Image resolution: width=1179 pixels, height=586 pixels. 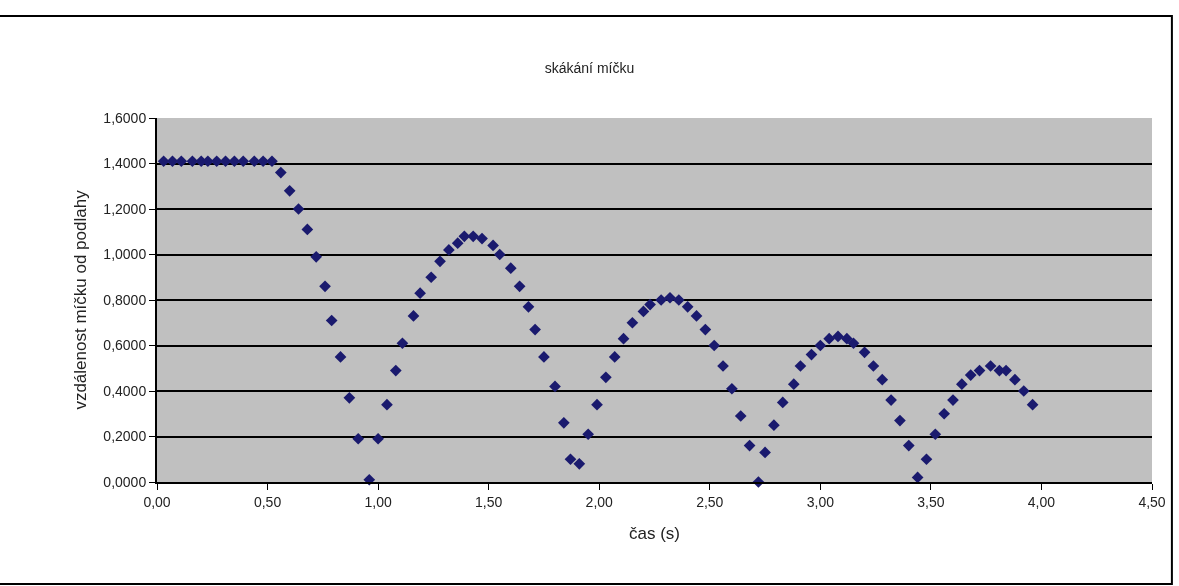 I want to click on x-tick-label: 0,50, so click(x=267, y=501).